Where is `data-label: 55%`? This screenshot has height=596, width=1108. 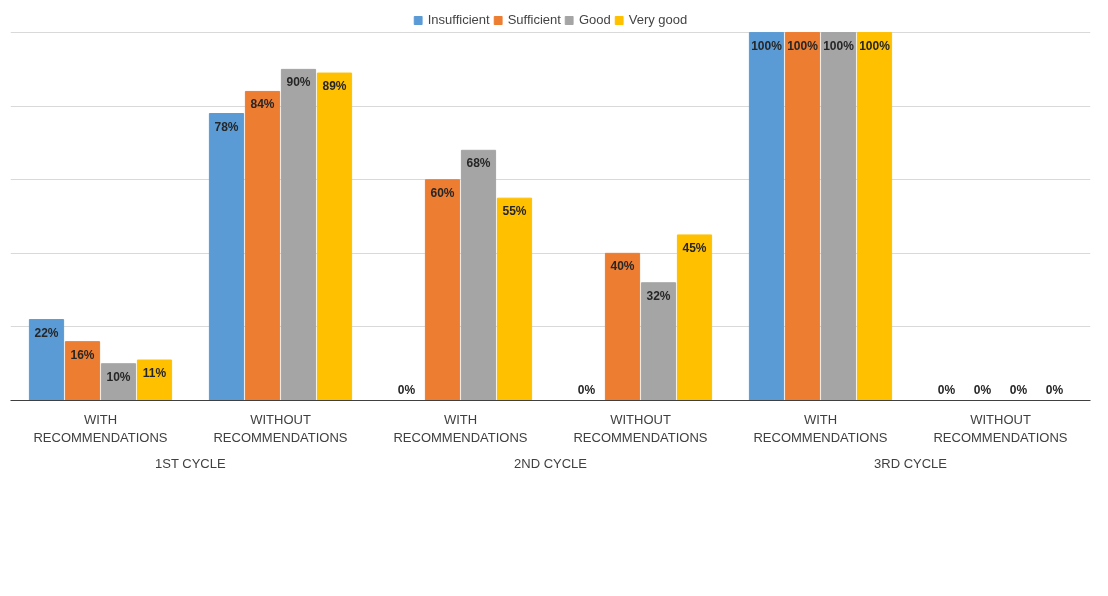
data-label: 55% is located at coordinates (514, 211).